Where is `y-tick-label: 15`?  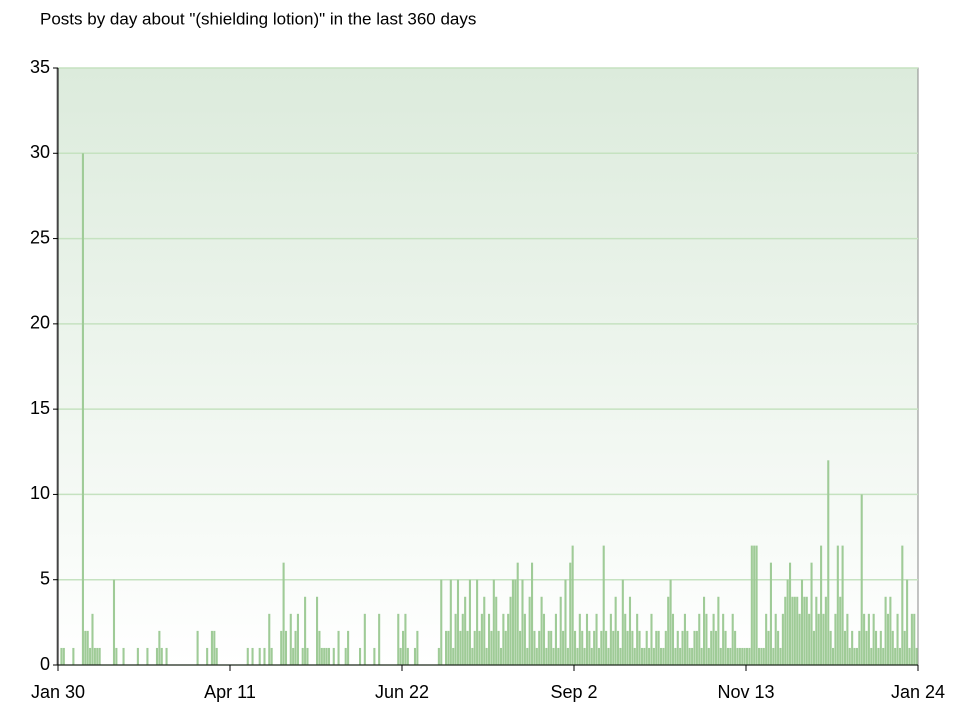
y-tick-label: 15 is located at coordinates (40, 408).